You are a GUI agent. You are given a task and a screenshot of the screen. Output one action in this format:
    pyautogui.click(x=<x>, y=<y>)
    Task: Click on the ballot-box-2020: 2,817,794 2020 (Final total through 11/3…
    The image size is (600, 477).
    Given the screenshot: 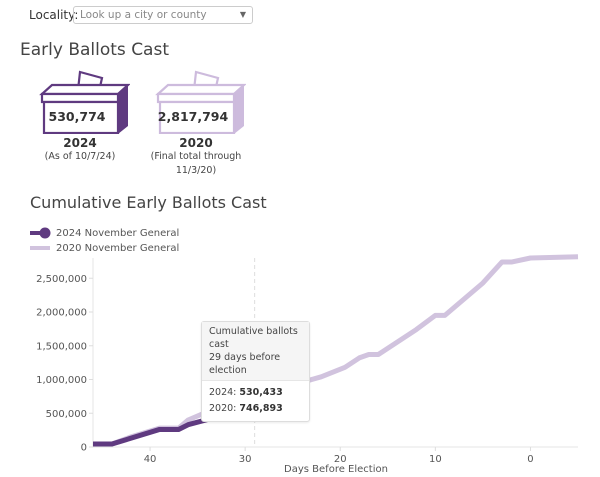 What is the action you would take?
    pyautogui.click(x=196, y=123)
    